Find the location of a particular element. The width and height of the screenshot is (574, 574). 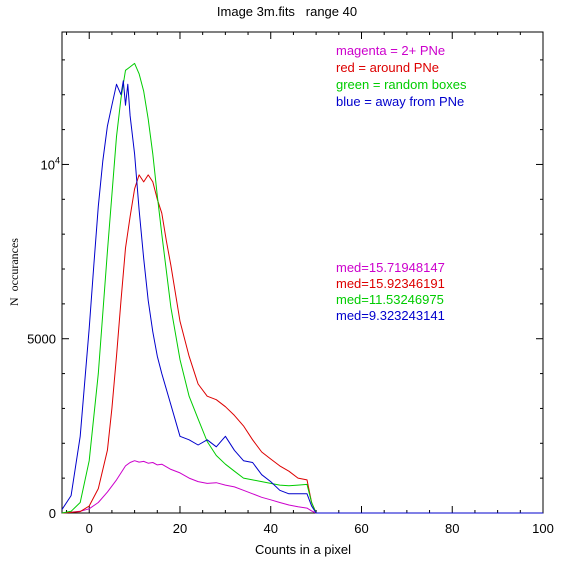

y-tick-label: 5000 is located at coordinates (41, 339).